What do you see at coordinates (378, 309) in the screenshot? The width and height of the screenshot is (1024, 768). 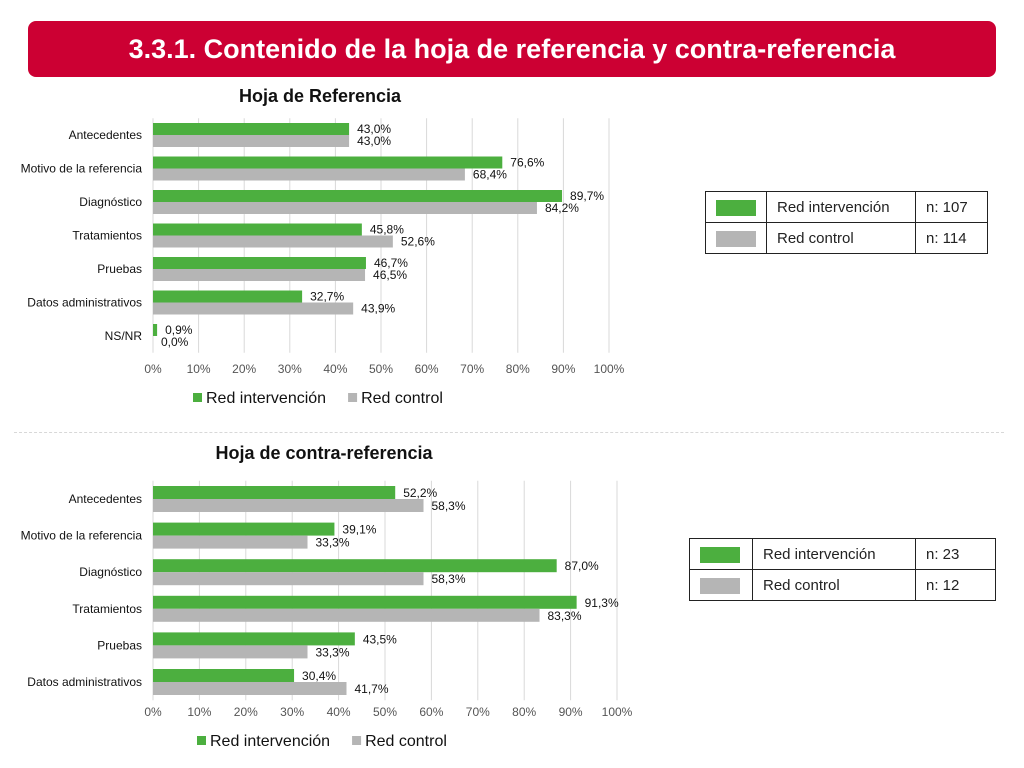 I see `data-label: 43,9%` at bounding box center [378, 309].